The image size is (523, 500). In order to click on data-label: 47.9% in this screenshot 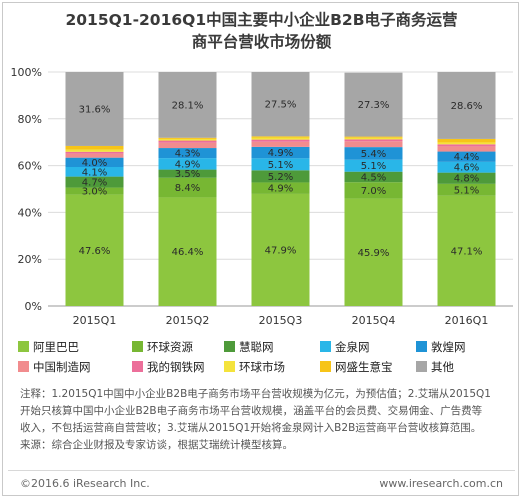, I will do `click(281, 250)`.